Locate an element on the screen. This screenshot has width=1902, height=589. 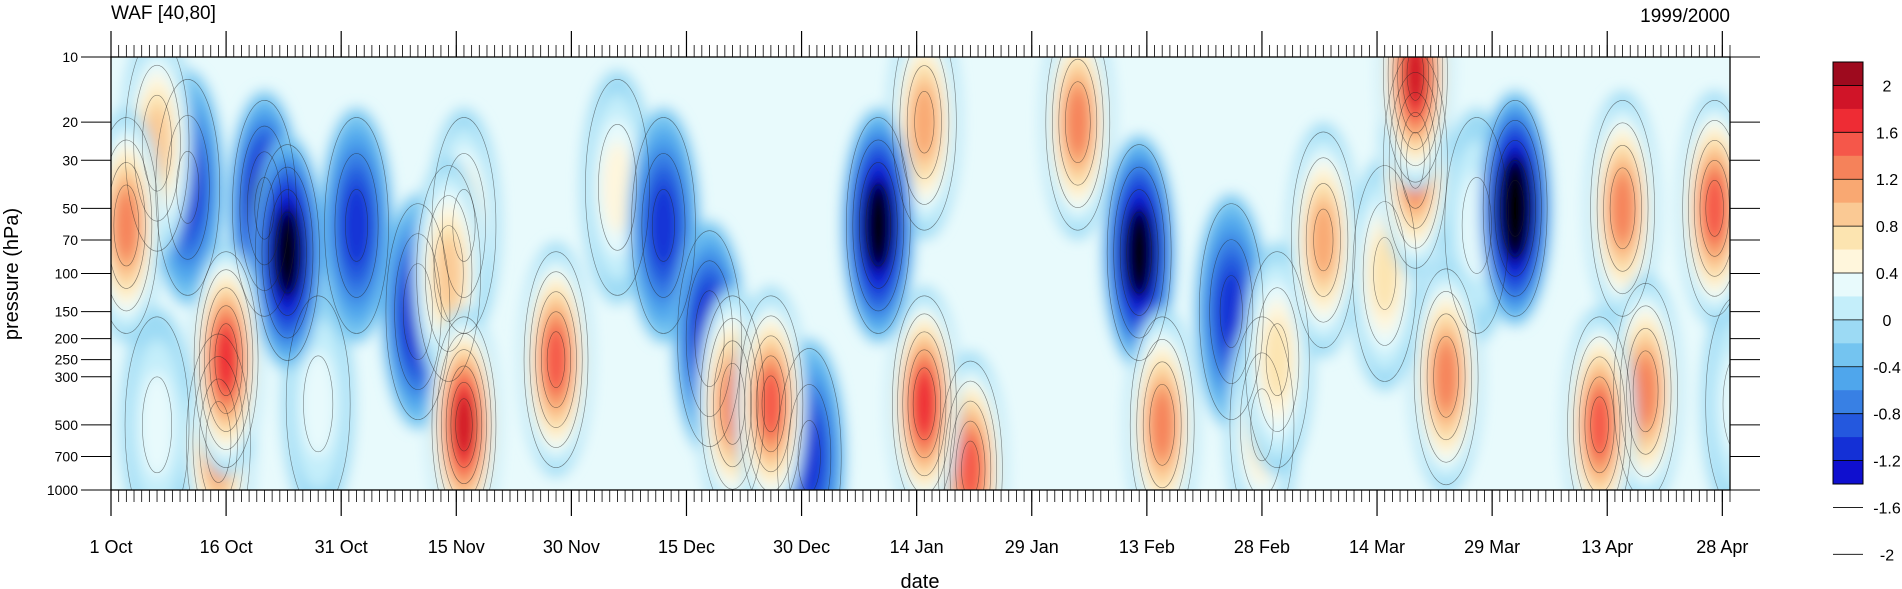
y-tick-label: 150 is located at coordinates (67, 312).